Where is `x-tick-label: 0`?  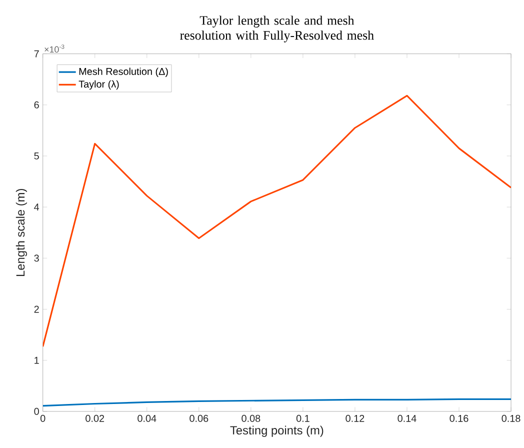 x-tick-label: 0 is located at coordinates (43, 418).